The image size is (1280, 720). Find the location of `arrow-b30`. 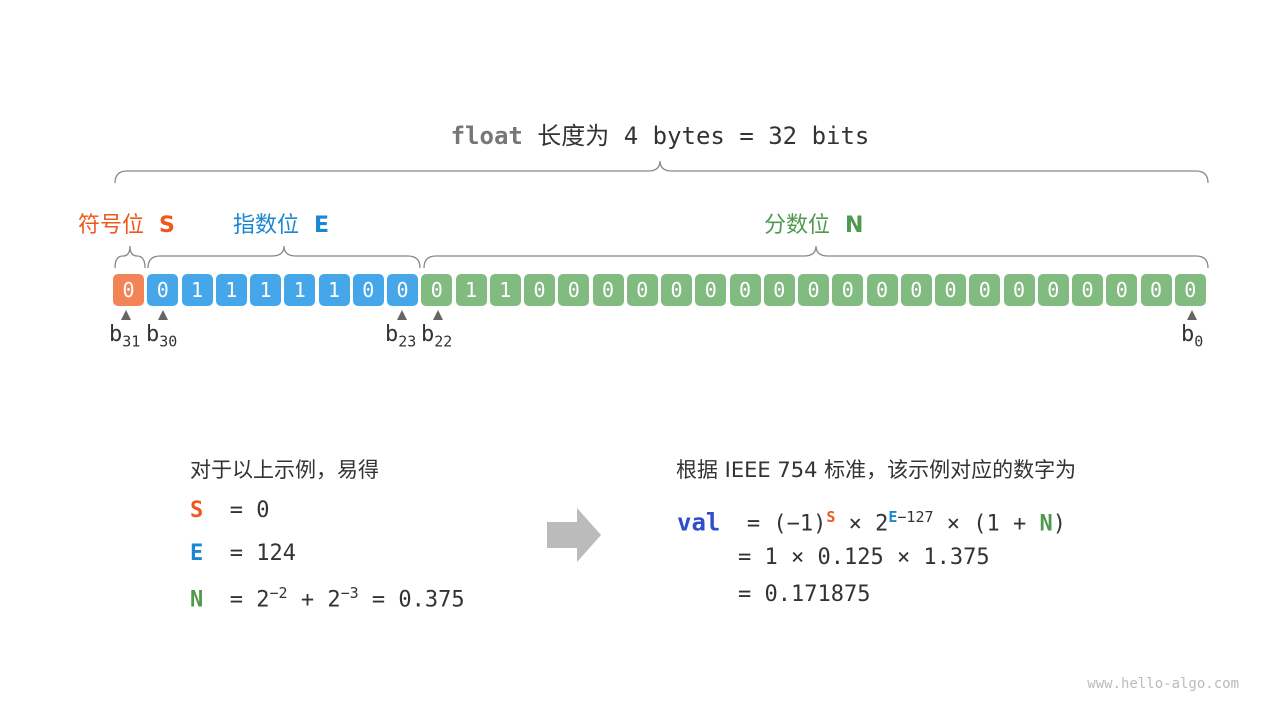

arrow-b30 is located at coordinates (163, 315).